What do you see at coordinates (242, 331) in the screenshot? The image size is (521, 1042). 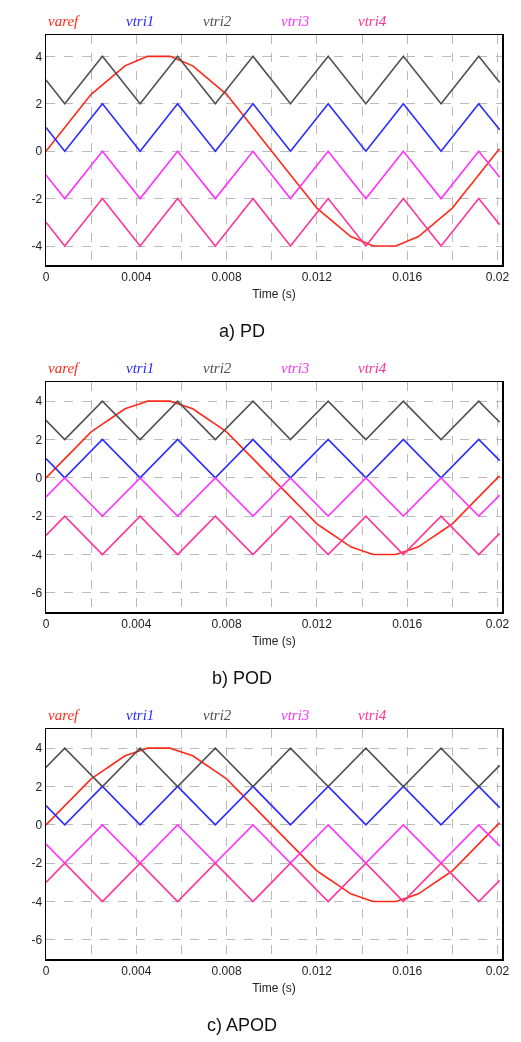 I see `text: a) PD` at bounding box center [242, 331].